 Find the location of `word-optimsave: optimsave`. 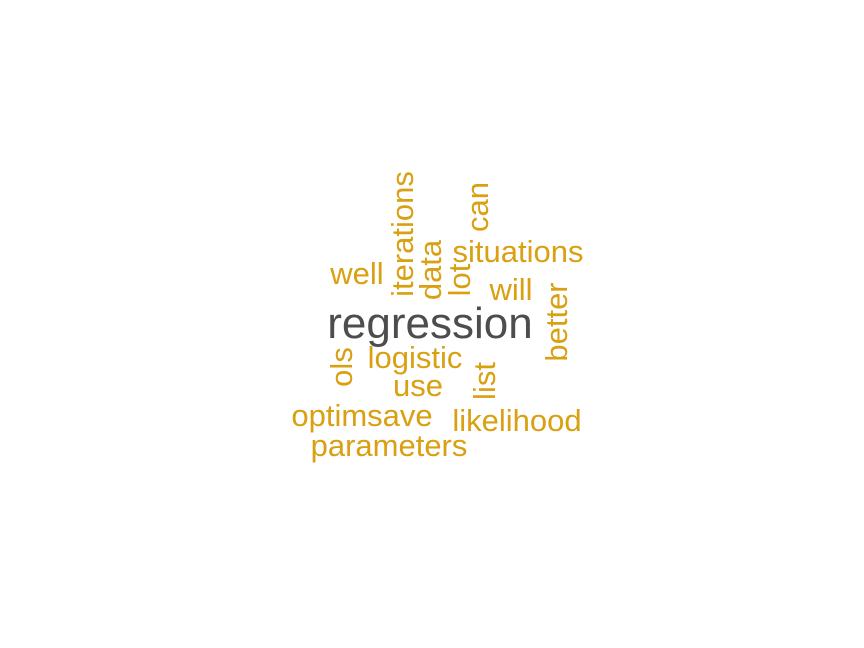

word-optimsave: optimsave is located at coordinates (361, 415).